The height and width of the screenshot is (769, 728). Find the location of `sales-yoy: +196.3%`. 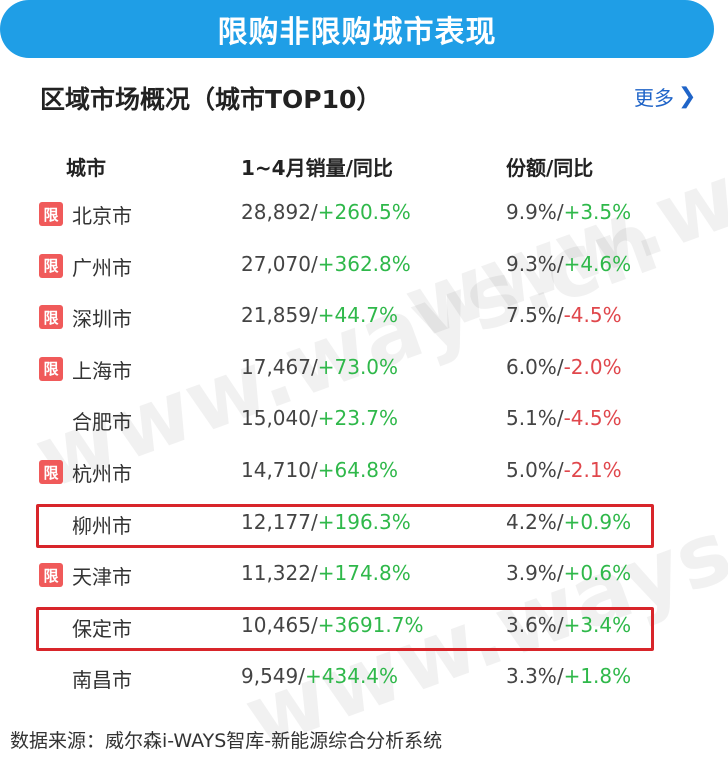

sales-yoy: +196.3% is located at coordinates (364, 521).